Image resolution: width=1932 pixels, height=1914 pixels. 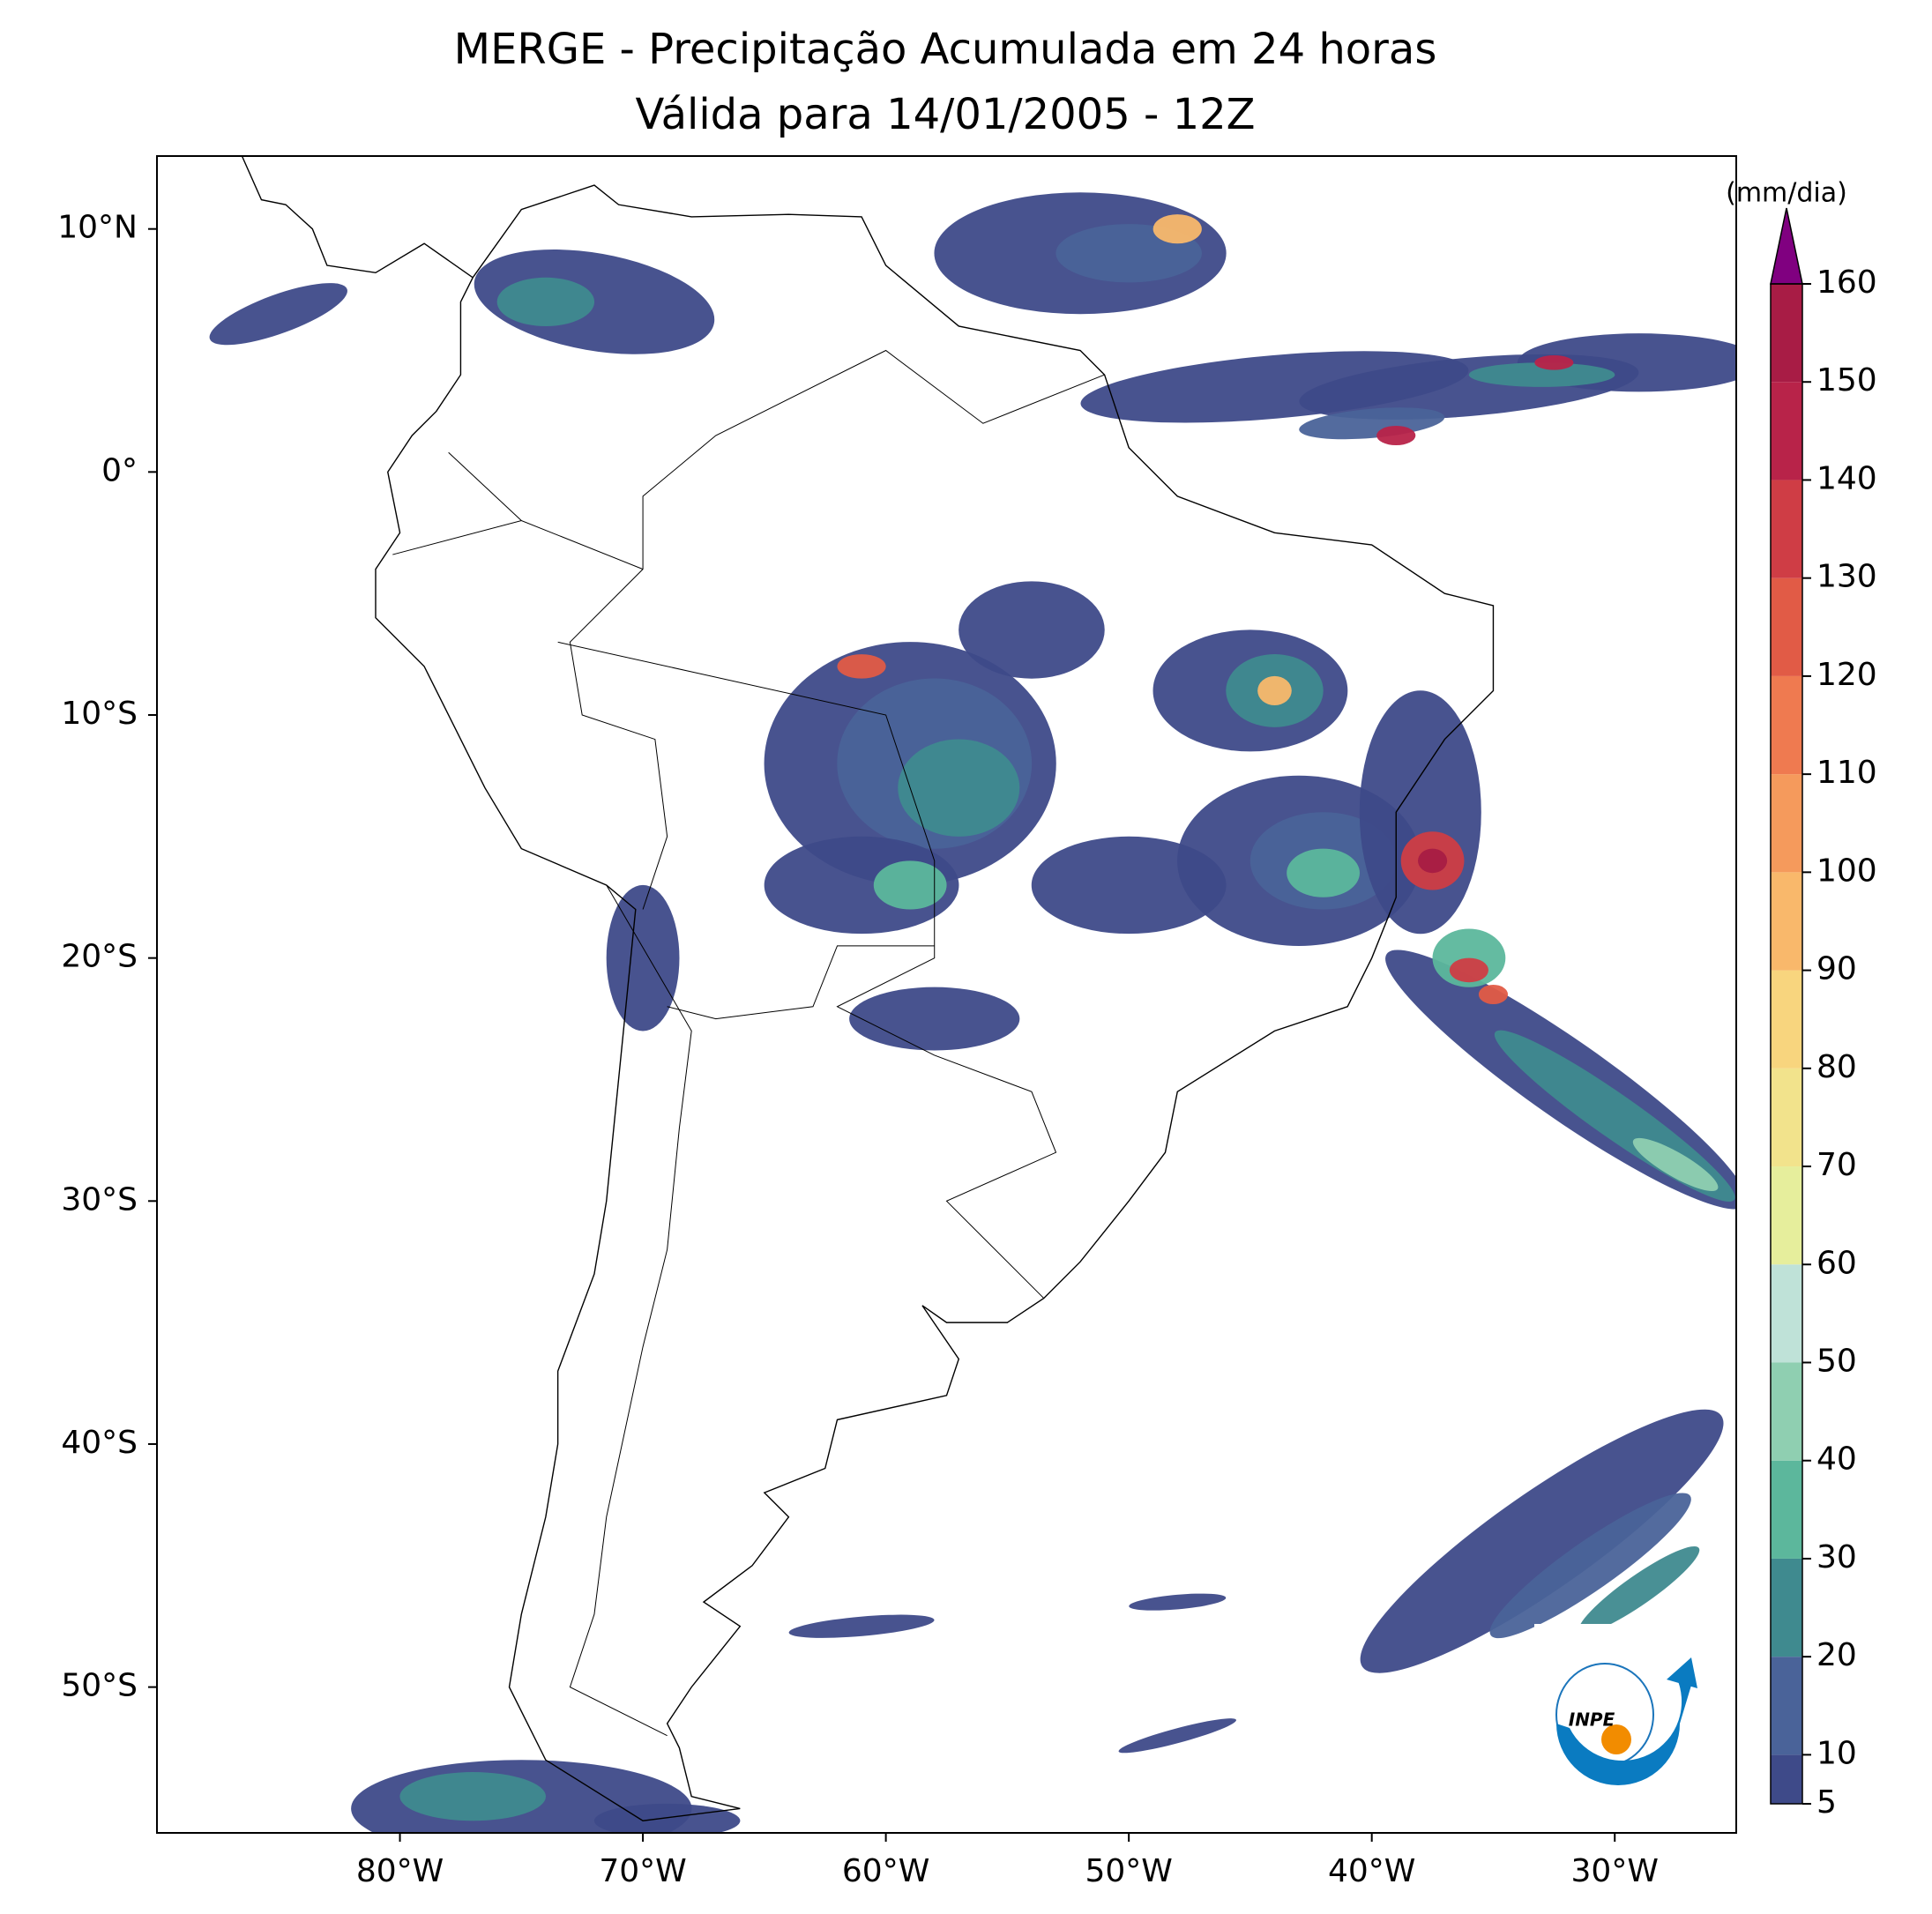 What do you see at coordinates (1836, 1557) in the screenshot?
I see `colorbar-tick-label: 30` at bounding box center [1836, 1557].